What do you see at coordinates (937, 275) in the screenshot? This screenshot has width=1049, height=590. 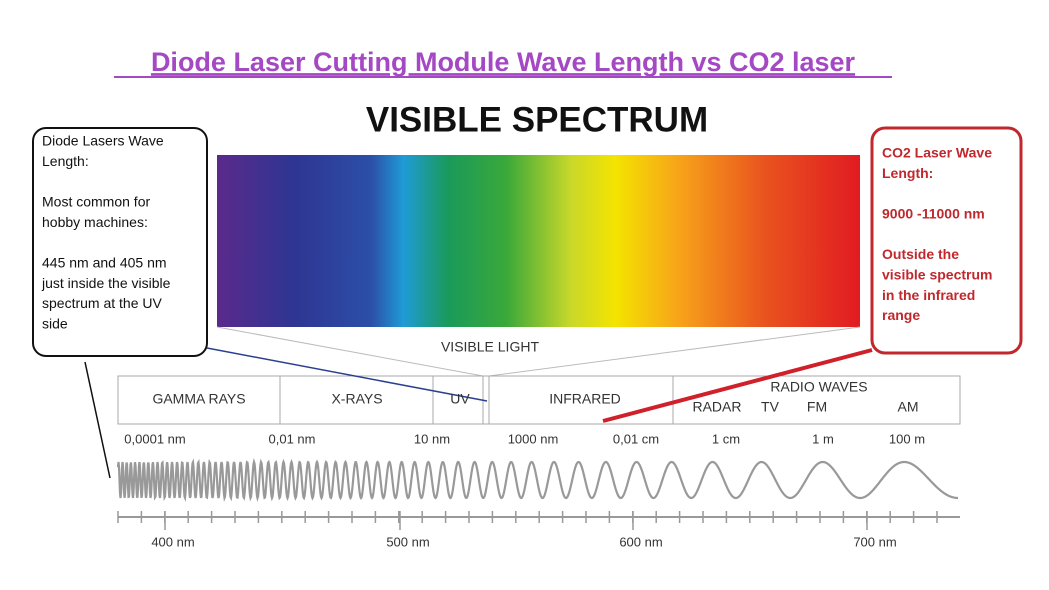 I see `note-line: visible spectrum` at bounding box center [937, 275].